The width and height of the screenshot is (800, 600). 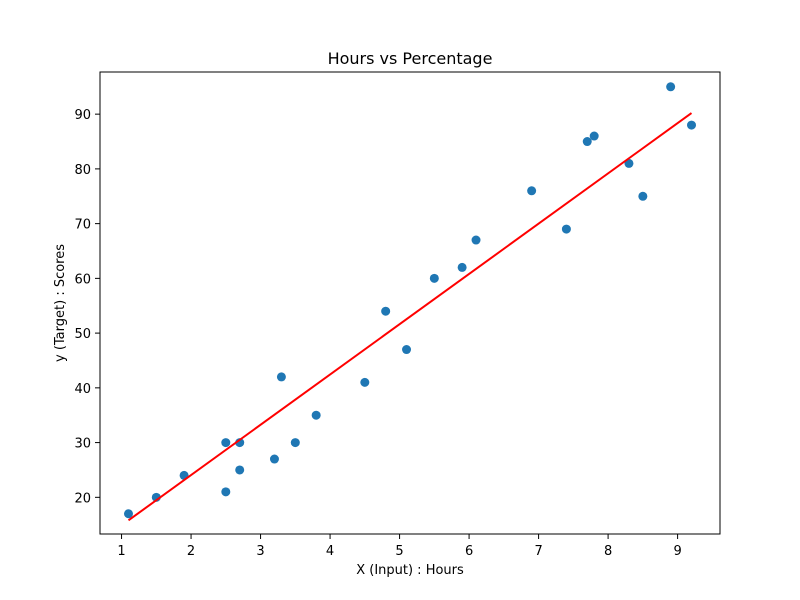 What do you see at coordinates (82, 170) in the screenshot?
I see `y-tick-label: 80` at bounding box center [82, 170].